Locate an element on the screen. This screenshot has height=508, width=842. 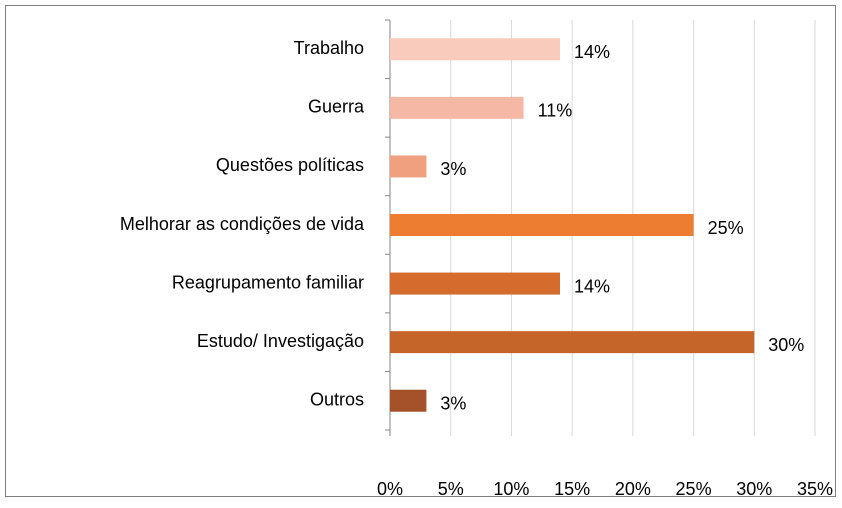
x-tick-label: 5% is located at coordinates (451, 489).